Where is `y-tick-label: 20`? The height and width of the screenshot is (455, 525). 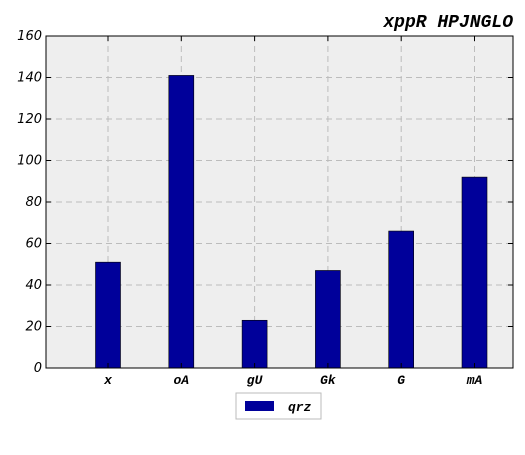 y-tick-label: 20 is located at coordinates (33, 327).